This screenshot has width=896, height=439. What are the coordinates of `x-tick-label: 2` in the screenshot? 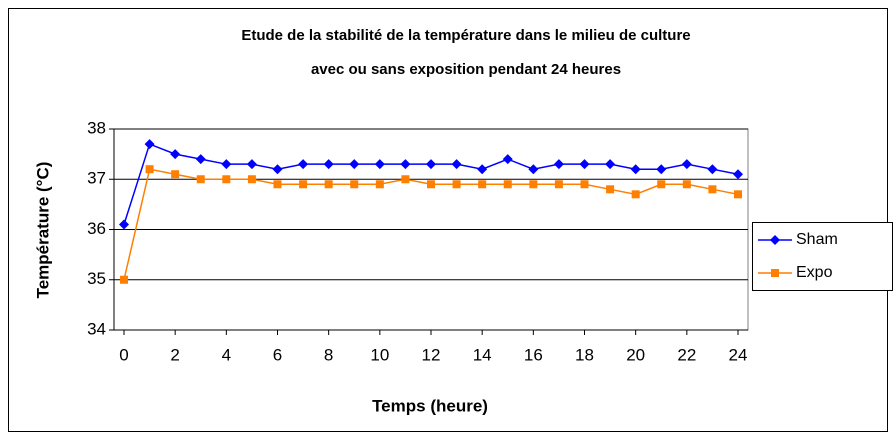 It's located at (174, 354).